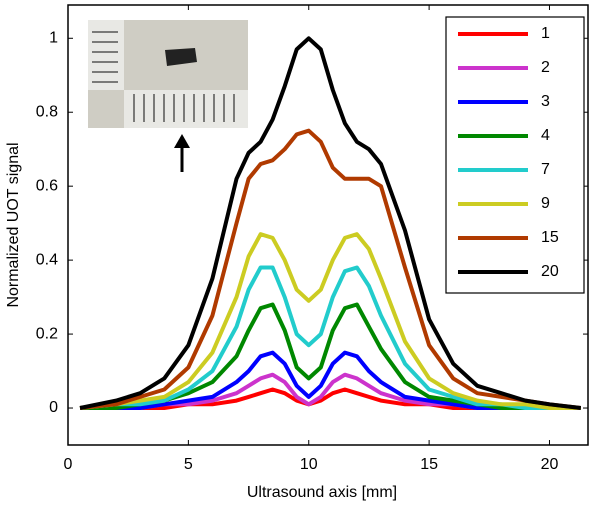  Describe the element at coordinates (53, 407) in the screenshot. I see `y-tick-label: 0` at that location.